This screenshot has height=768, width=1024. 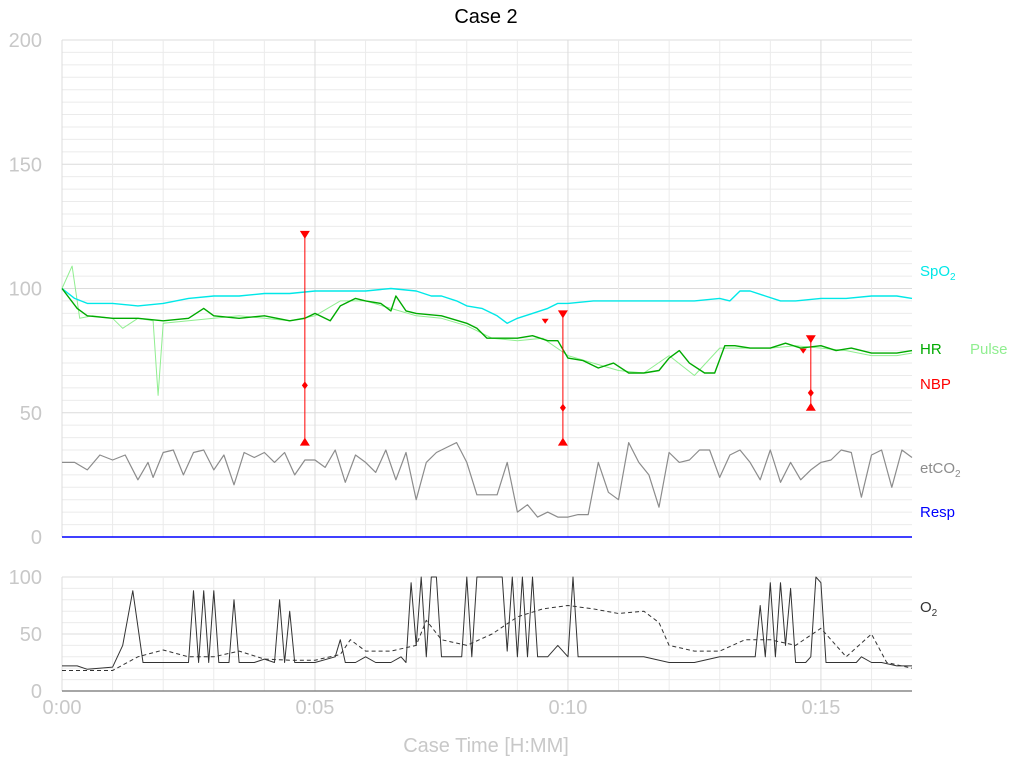 What do you see at coordinates (25, 41) in the screenshot?
I see `y-tick-label: 200` at bounding box center [25, 41].